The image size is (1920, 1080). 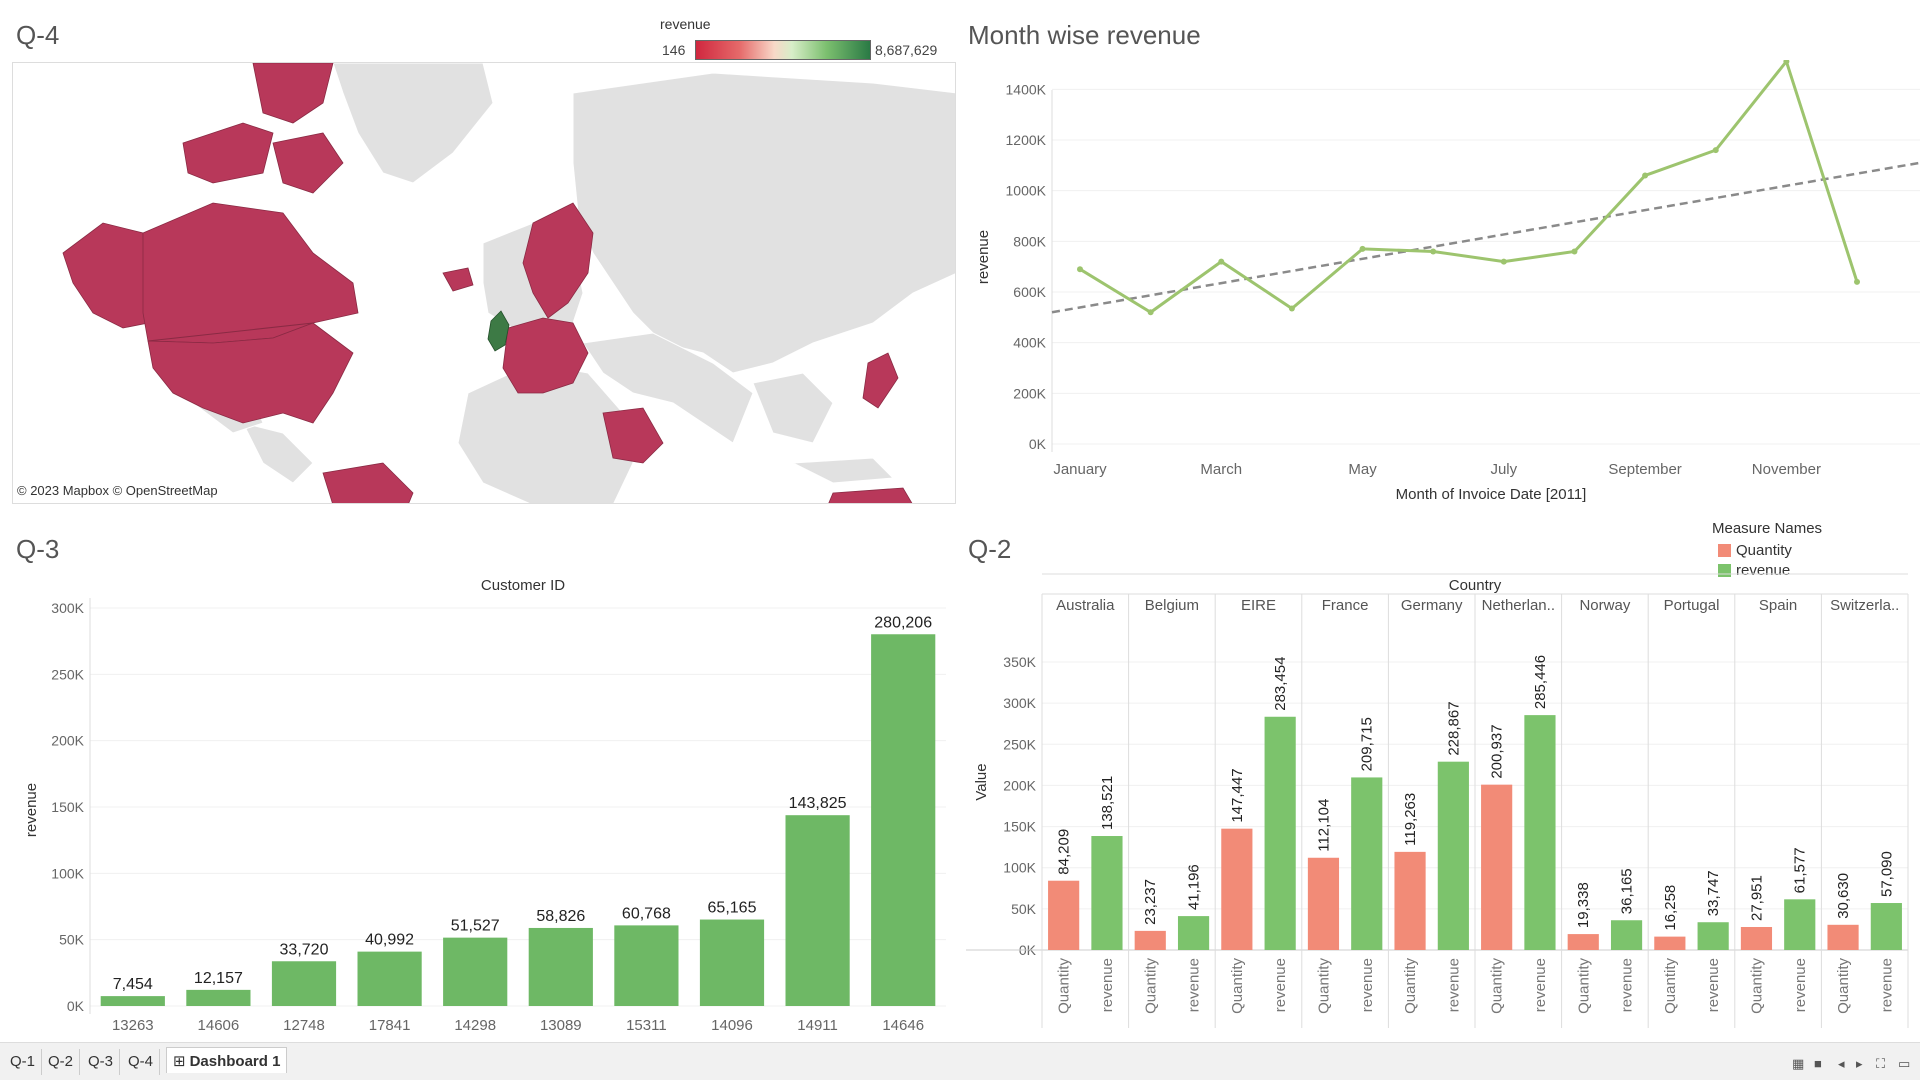 I want to click on y-axis-title: revenue, so click(x=31, y=810).